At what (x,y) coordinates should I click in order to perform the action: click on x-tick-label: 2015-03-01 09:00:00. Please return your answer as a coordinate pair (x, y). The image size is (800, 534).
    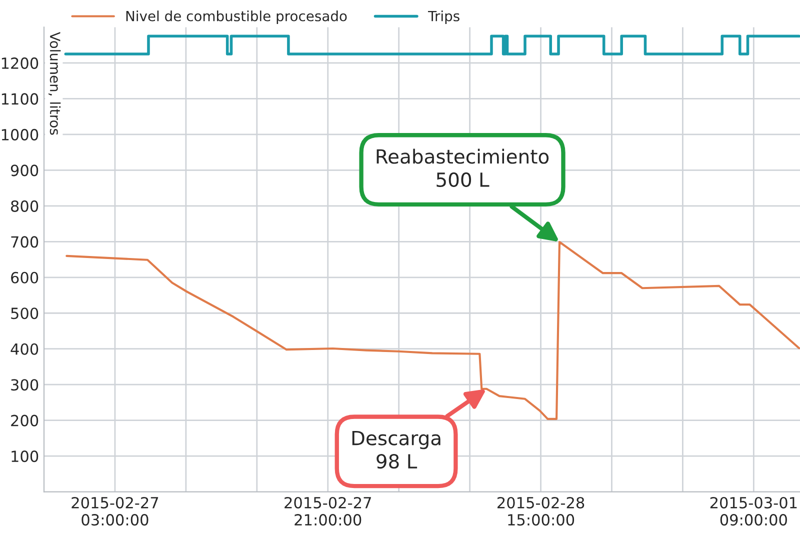
    Looking at the image, I should click on (753, 511).